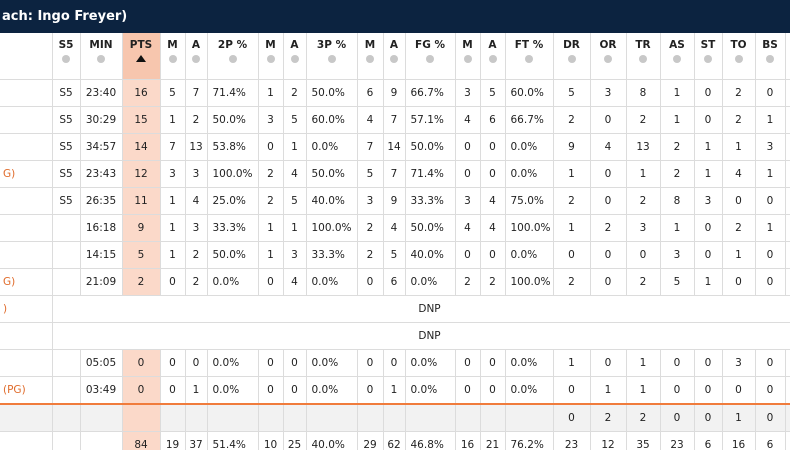 This screenshot has height=450, width=790. What do you see at coordinates (26, 309) in the screenshot?
I see `player-name: )` at bounding box center [26, 309].